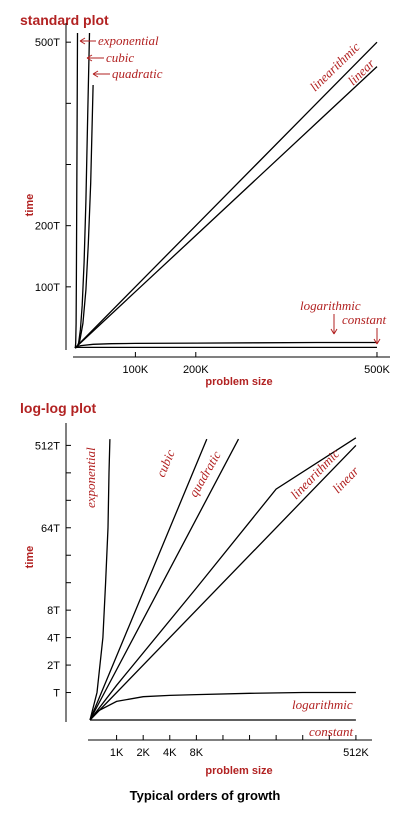 The image size is (407, 820). What do you see at coordinates (47, 446) in the screenshot?
I see `y-tick-label: 512T` at bounding box center [47, 446].